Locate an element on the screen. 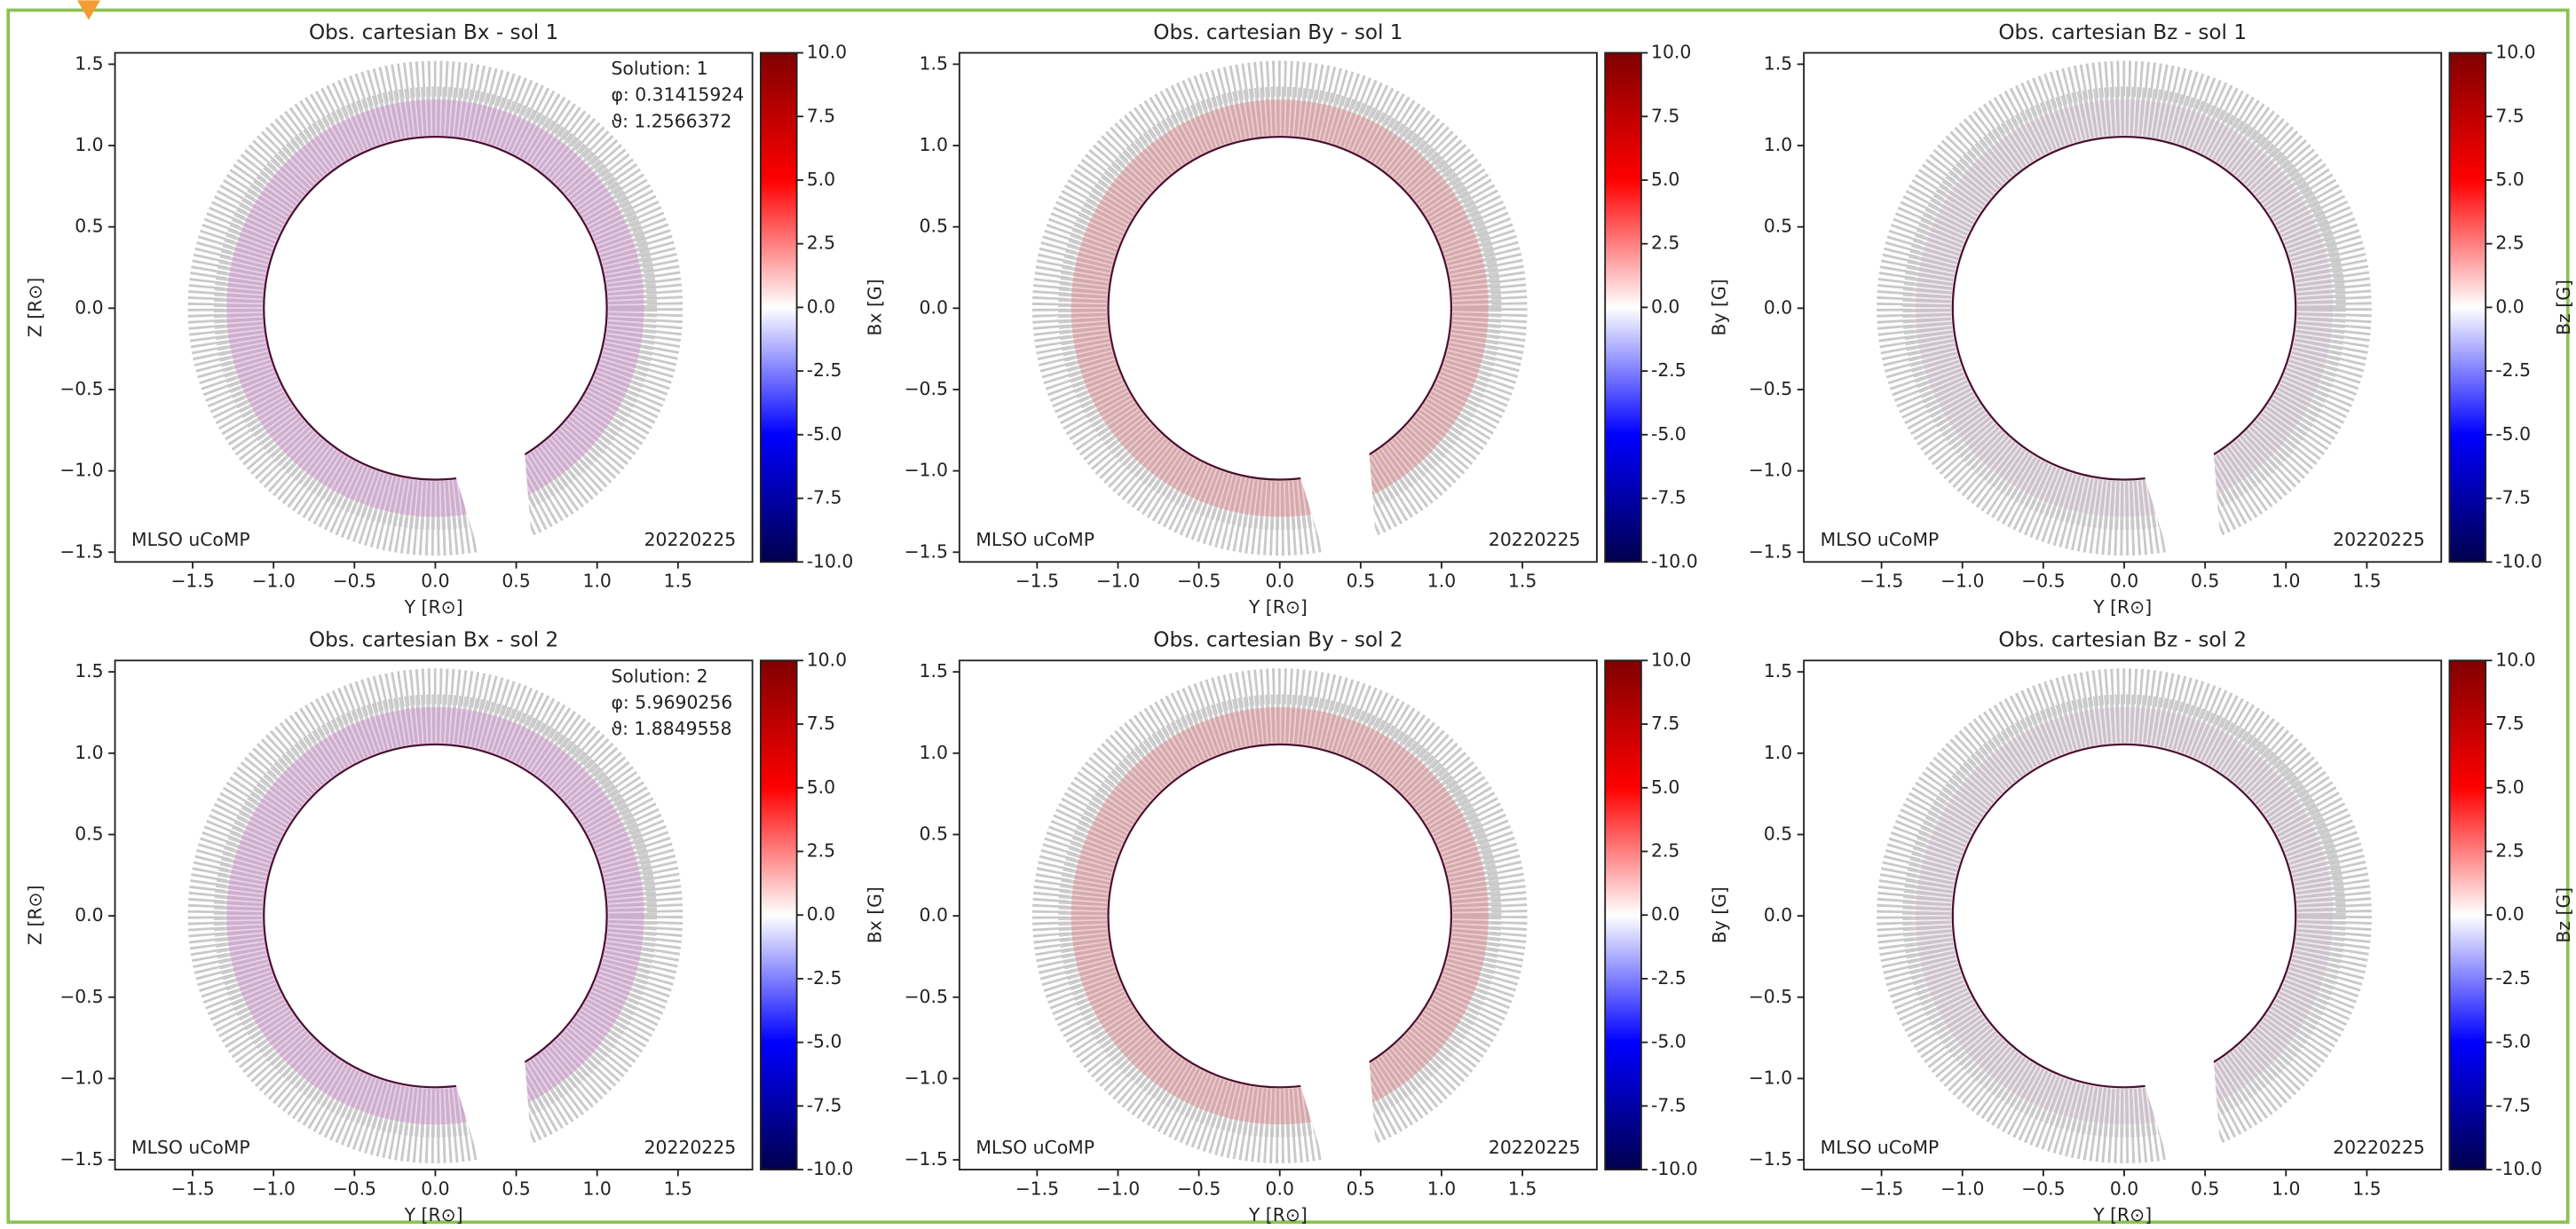 This screenshot has width=2576, height=1229. panel-title: Obs. cartesian Bz - sol 2 is located at coordinates (2122, 640).